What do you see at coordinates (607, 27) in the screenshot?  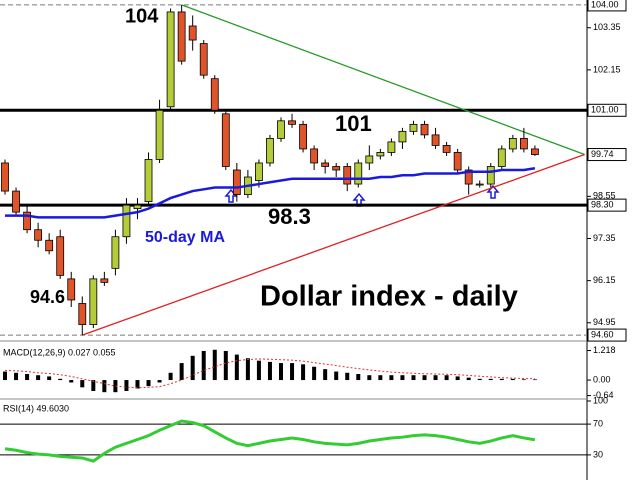 I see `y-tick-label: 103.35` at bounding box center [607, 27].